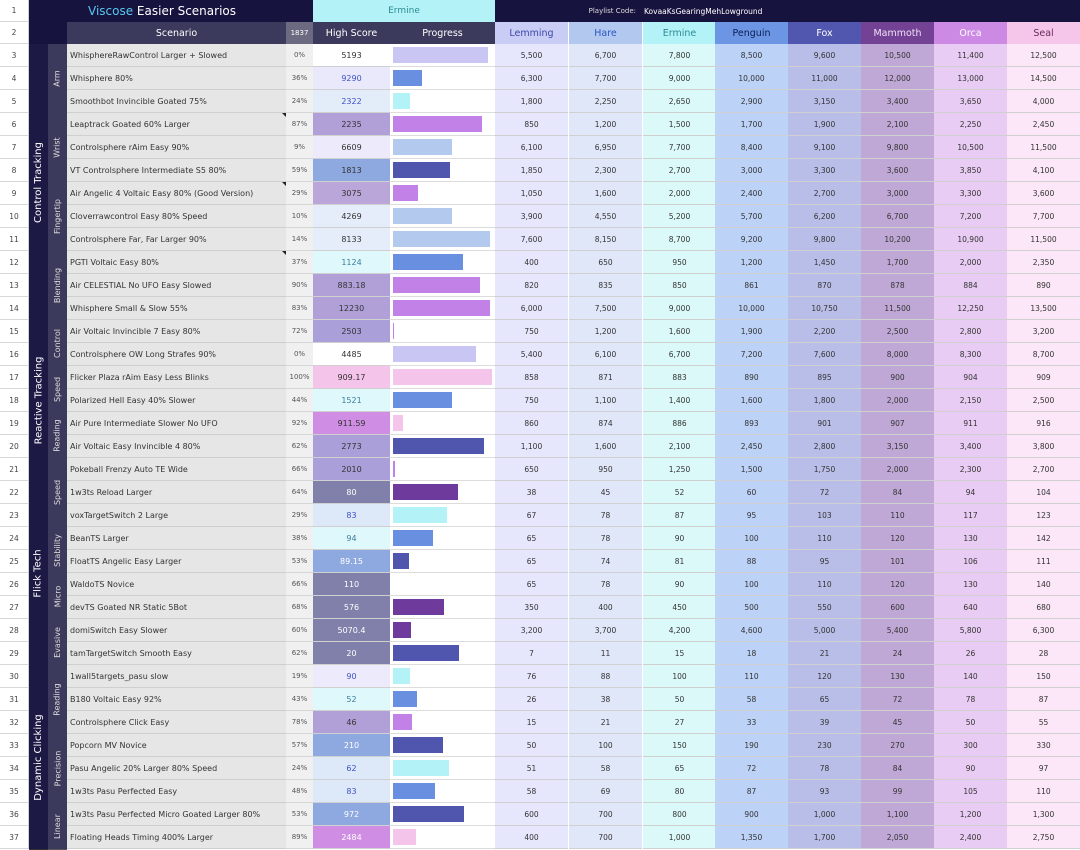  I want to click on rank-header-mammoth: Mammoth, so click(897, 33).